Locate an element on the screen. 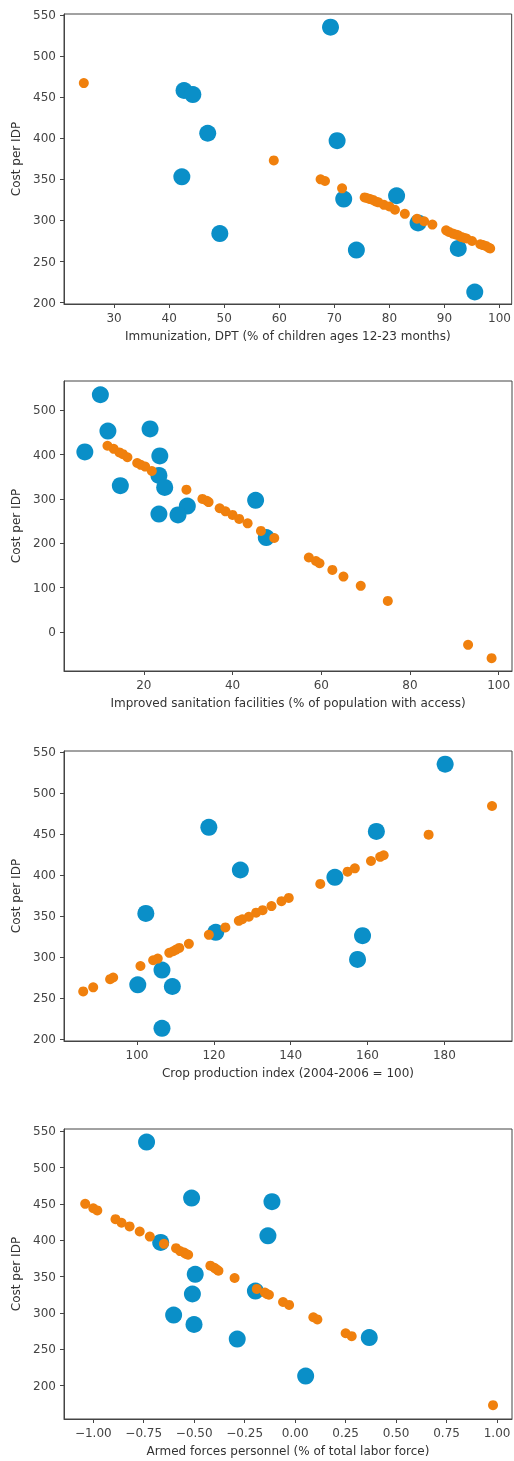  x-tick-label: 20 is located at coordinates (144, 685).